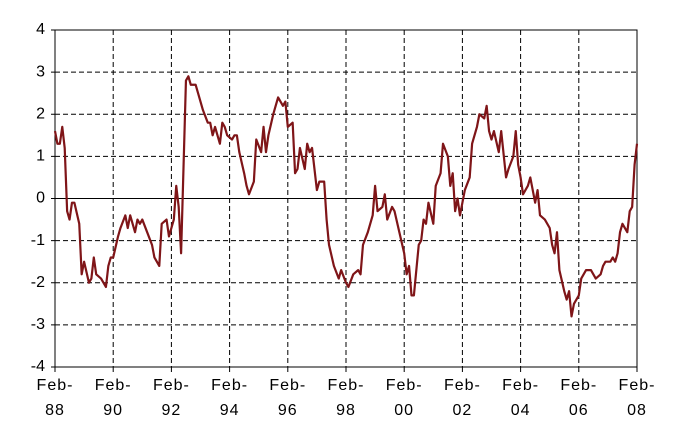 This screenshot has height=430, width=674. Describe the element at coordinates (113, 398) in the screenshot. I see `x-tick-label: Feb-90` at that location.